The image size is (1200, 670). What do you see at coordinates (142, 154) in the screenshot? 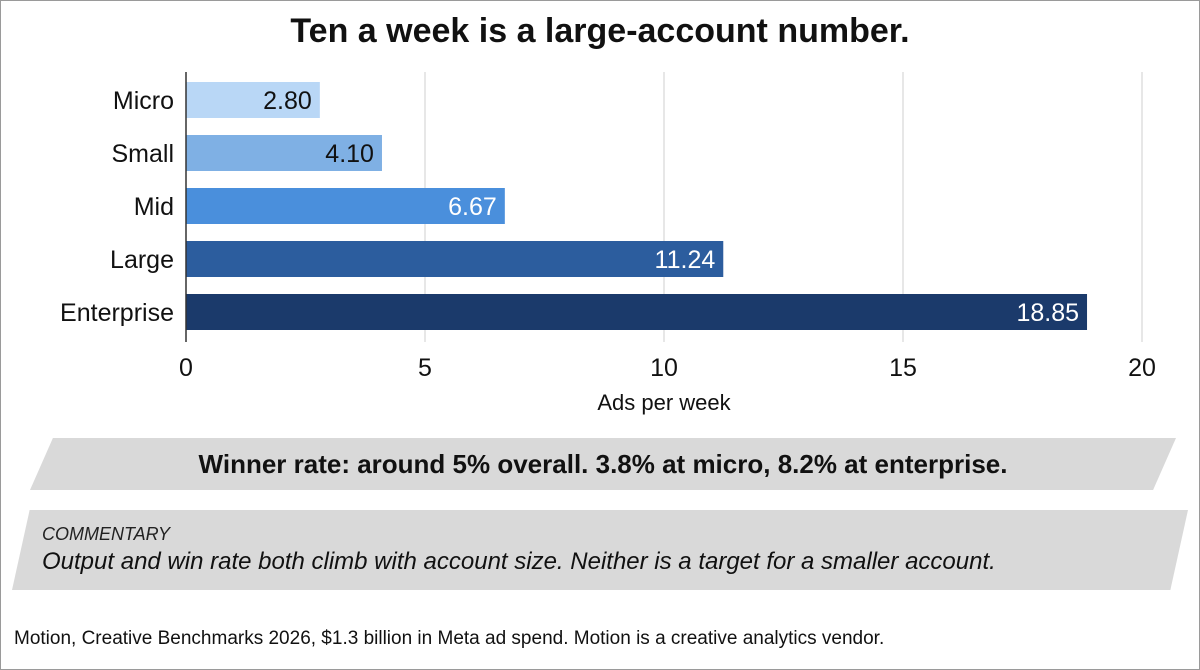
I see `category-label-small: Small` at bounding box center [142, 154].